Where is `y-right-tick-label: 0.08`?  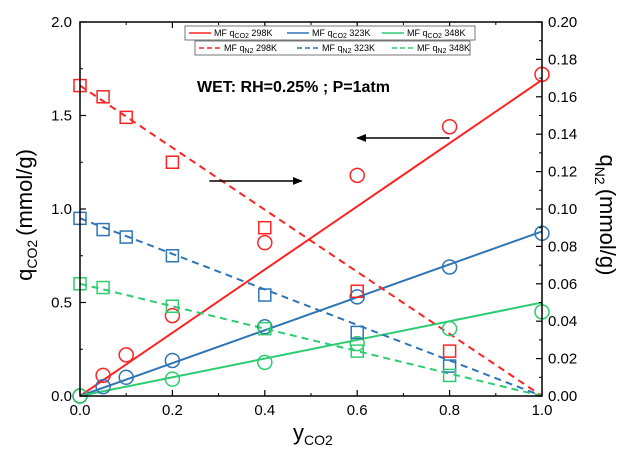 y-right-tick-label: 0.08 is located at coordinates (562, 246).